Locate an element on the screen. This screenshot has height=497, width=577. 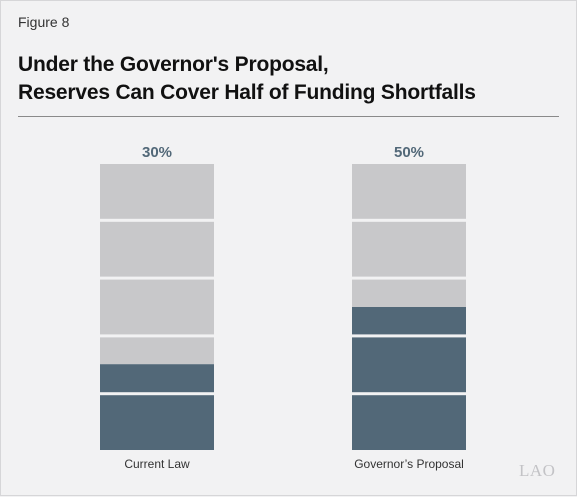
title-divider is located at coordinates (288, 116).